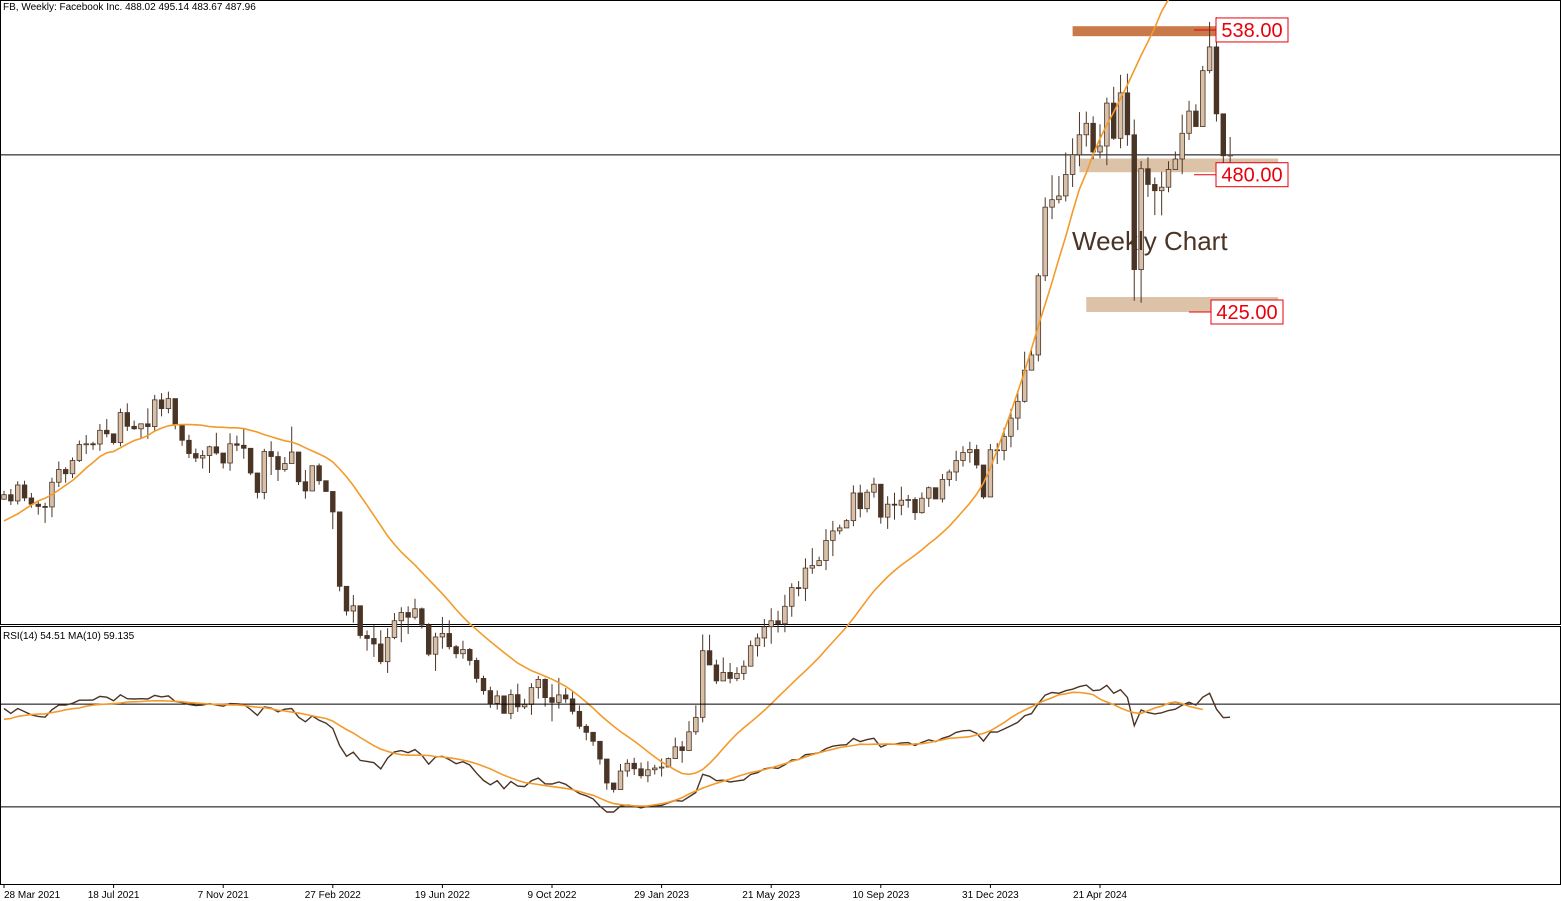  I want to click on level-box-538.00, so click(1252, 30).